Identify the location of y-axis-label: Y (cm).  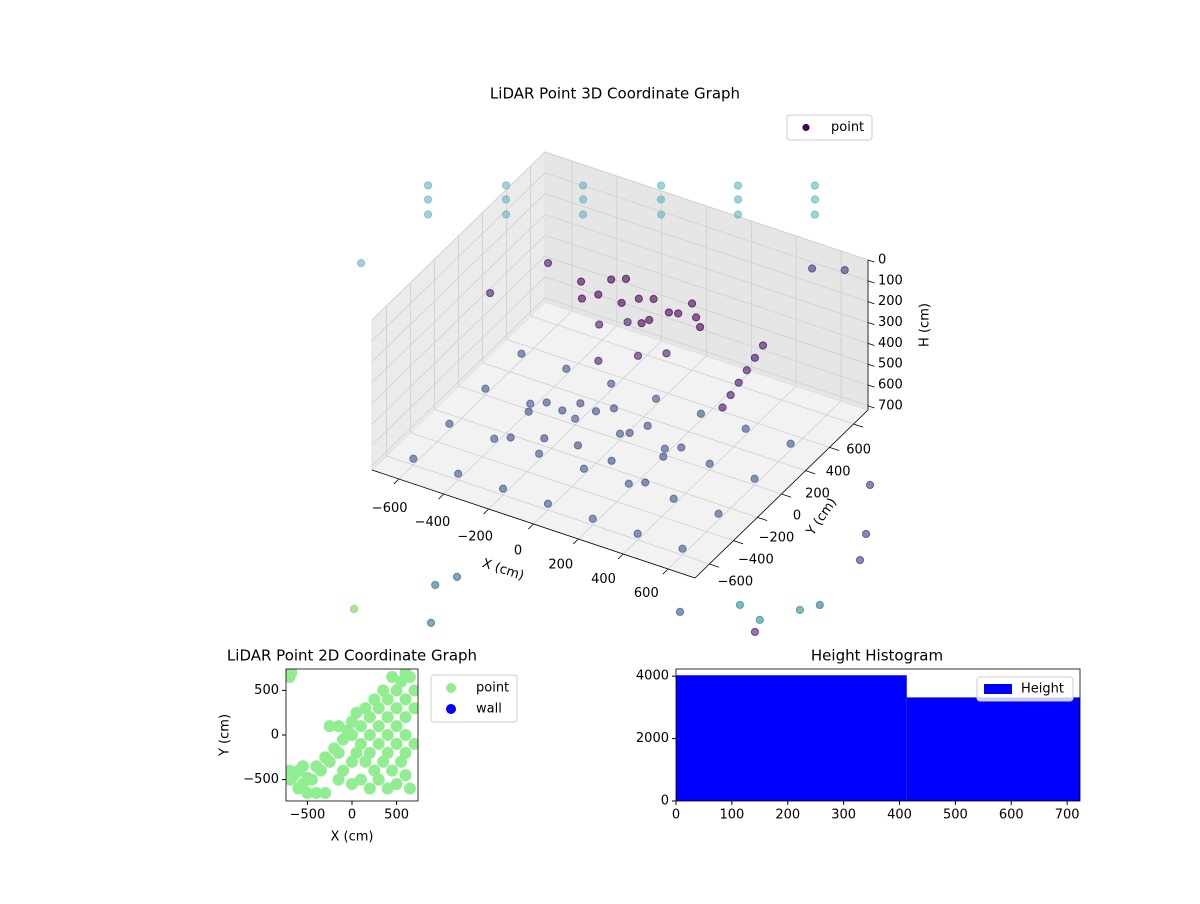
(225, 735).